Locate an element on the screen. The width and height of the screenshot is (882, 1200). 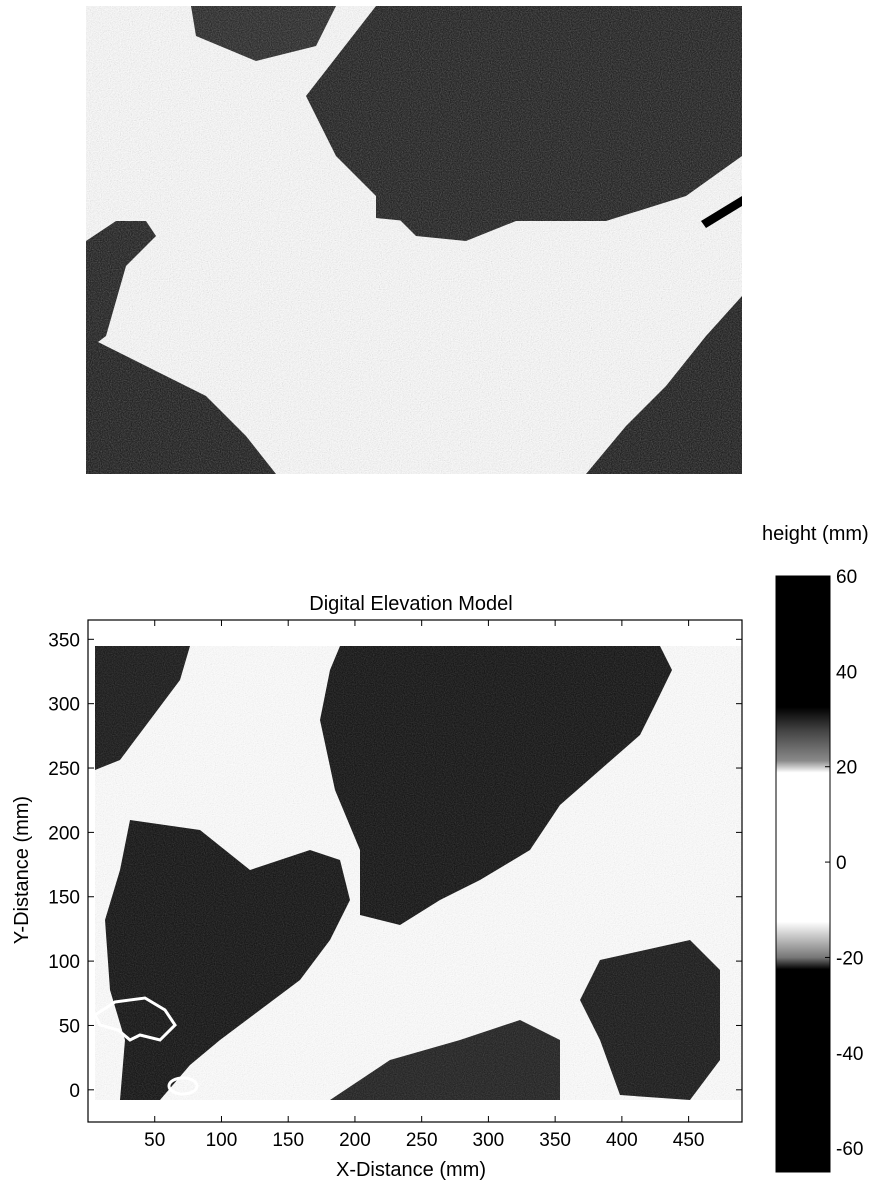
y-tick-label: 200 is located at coordinates (64, 833).